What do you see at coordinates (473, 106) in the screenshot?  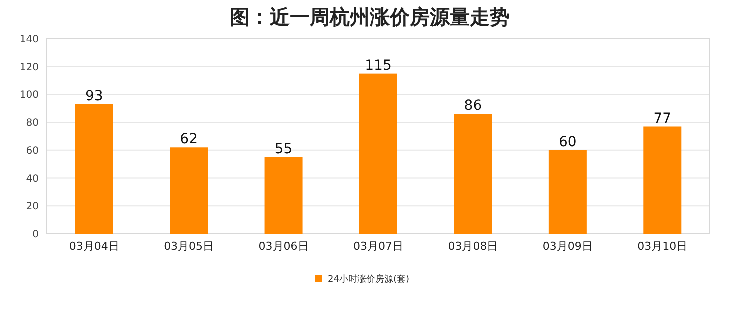 I see `data-label: 86` at bounding box center [473, 106].